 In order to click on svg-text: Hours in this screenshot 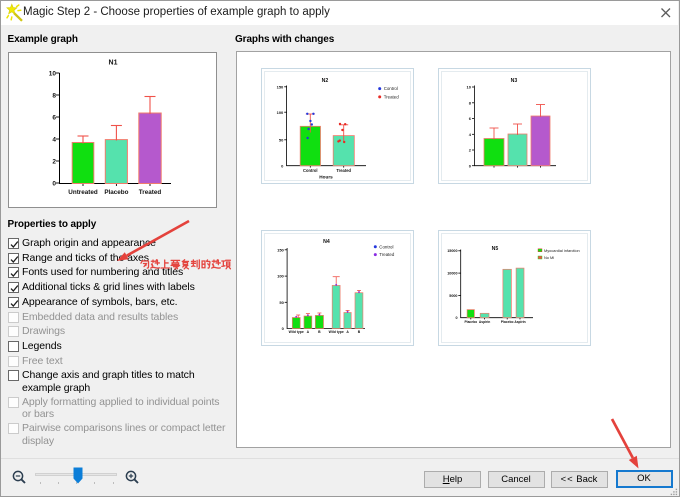, I will do `click(326, 177)`.